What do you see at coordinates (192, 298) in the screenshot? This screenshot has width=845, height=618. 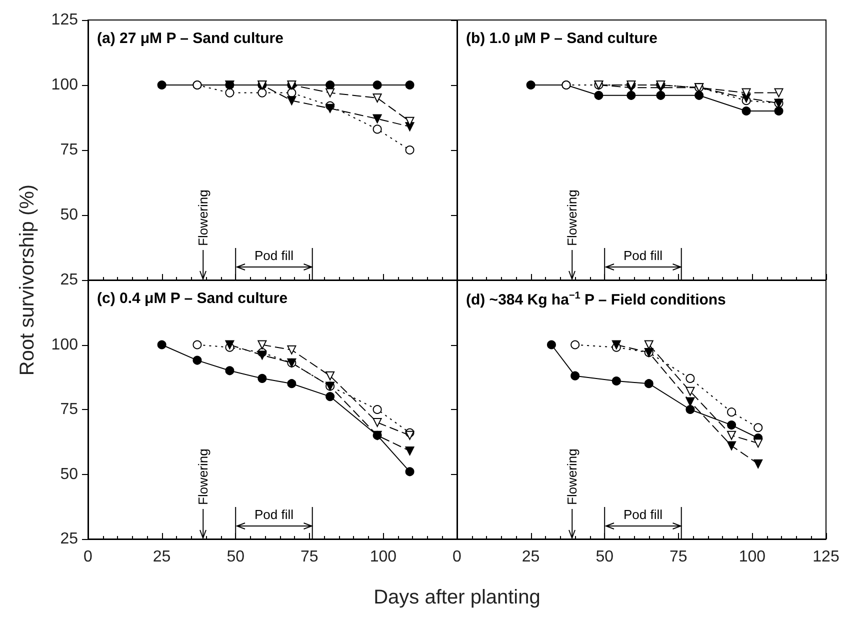 I see `text: (c) 0.4 μM P – Sand culture` at bounding box center [192, 298].